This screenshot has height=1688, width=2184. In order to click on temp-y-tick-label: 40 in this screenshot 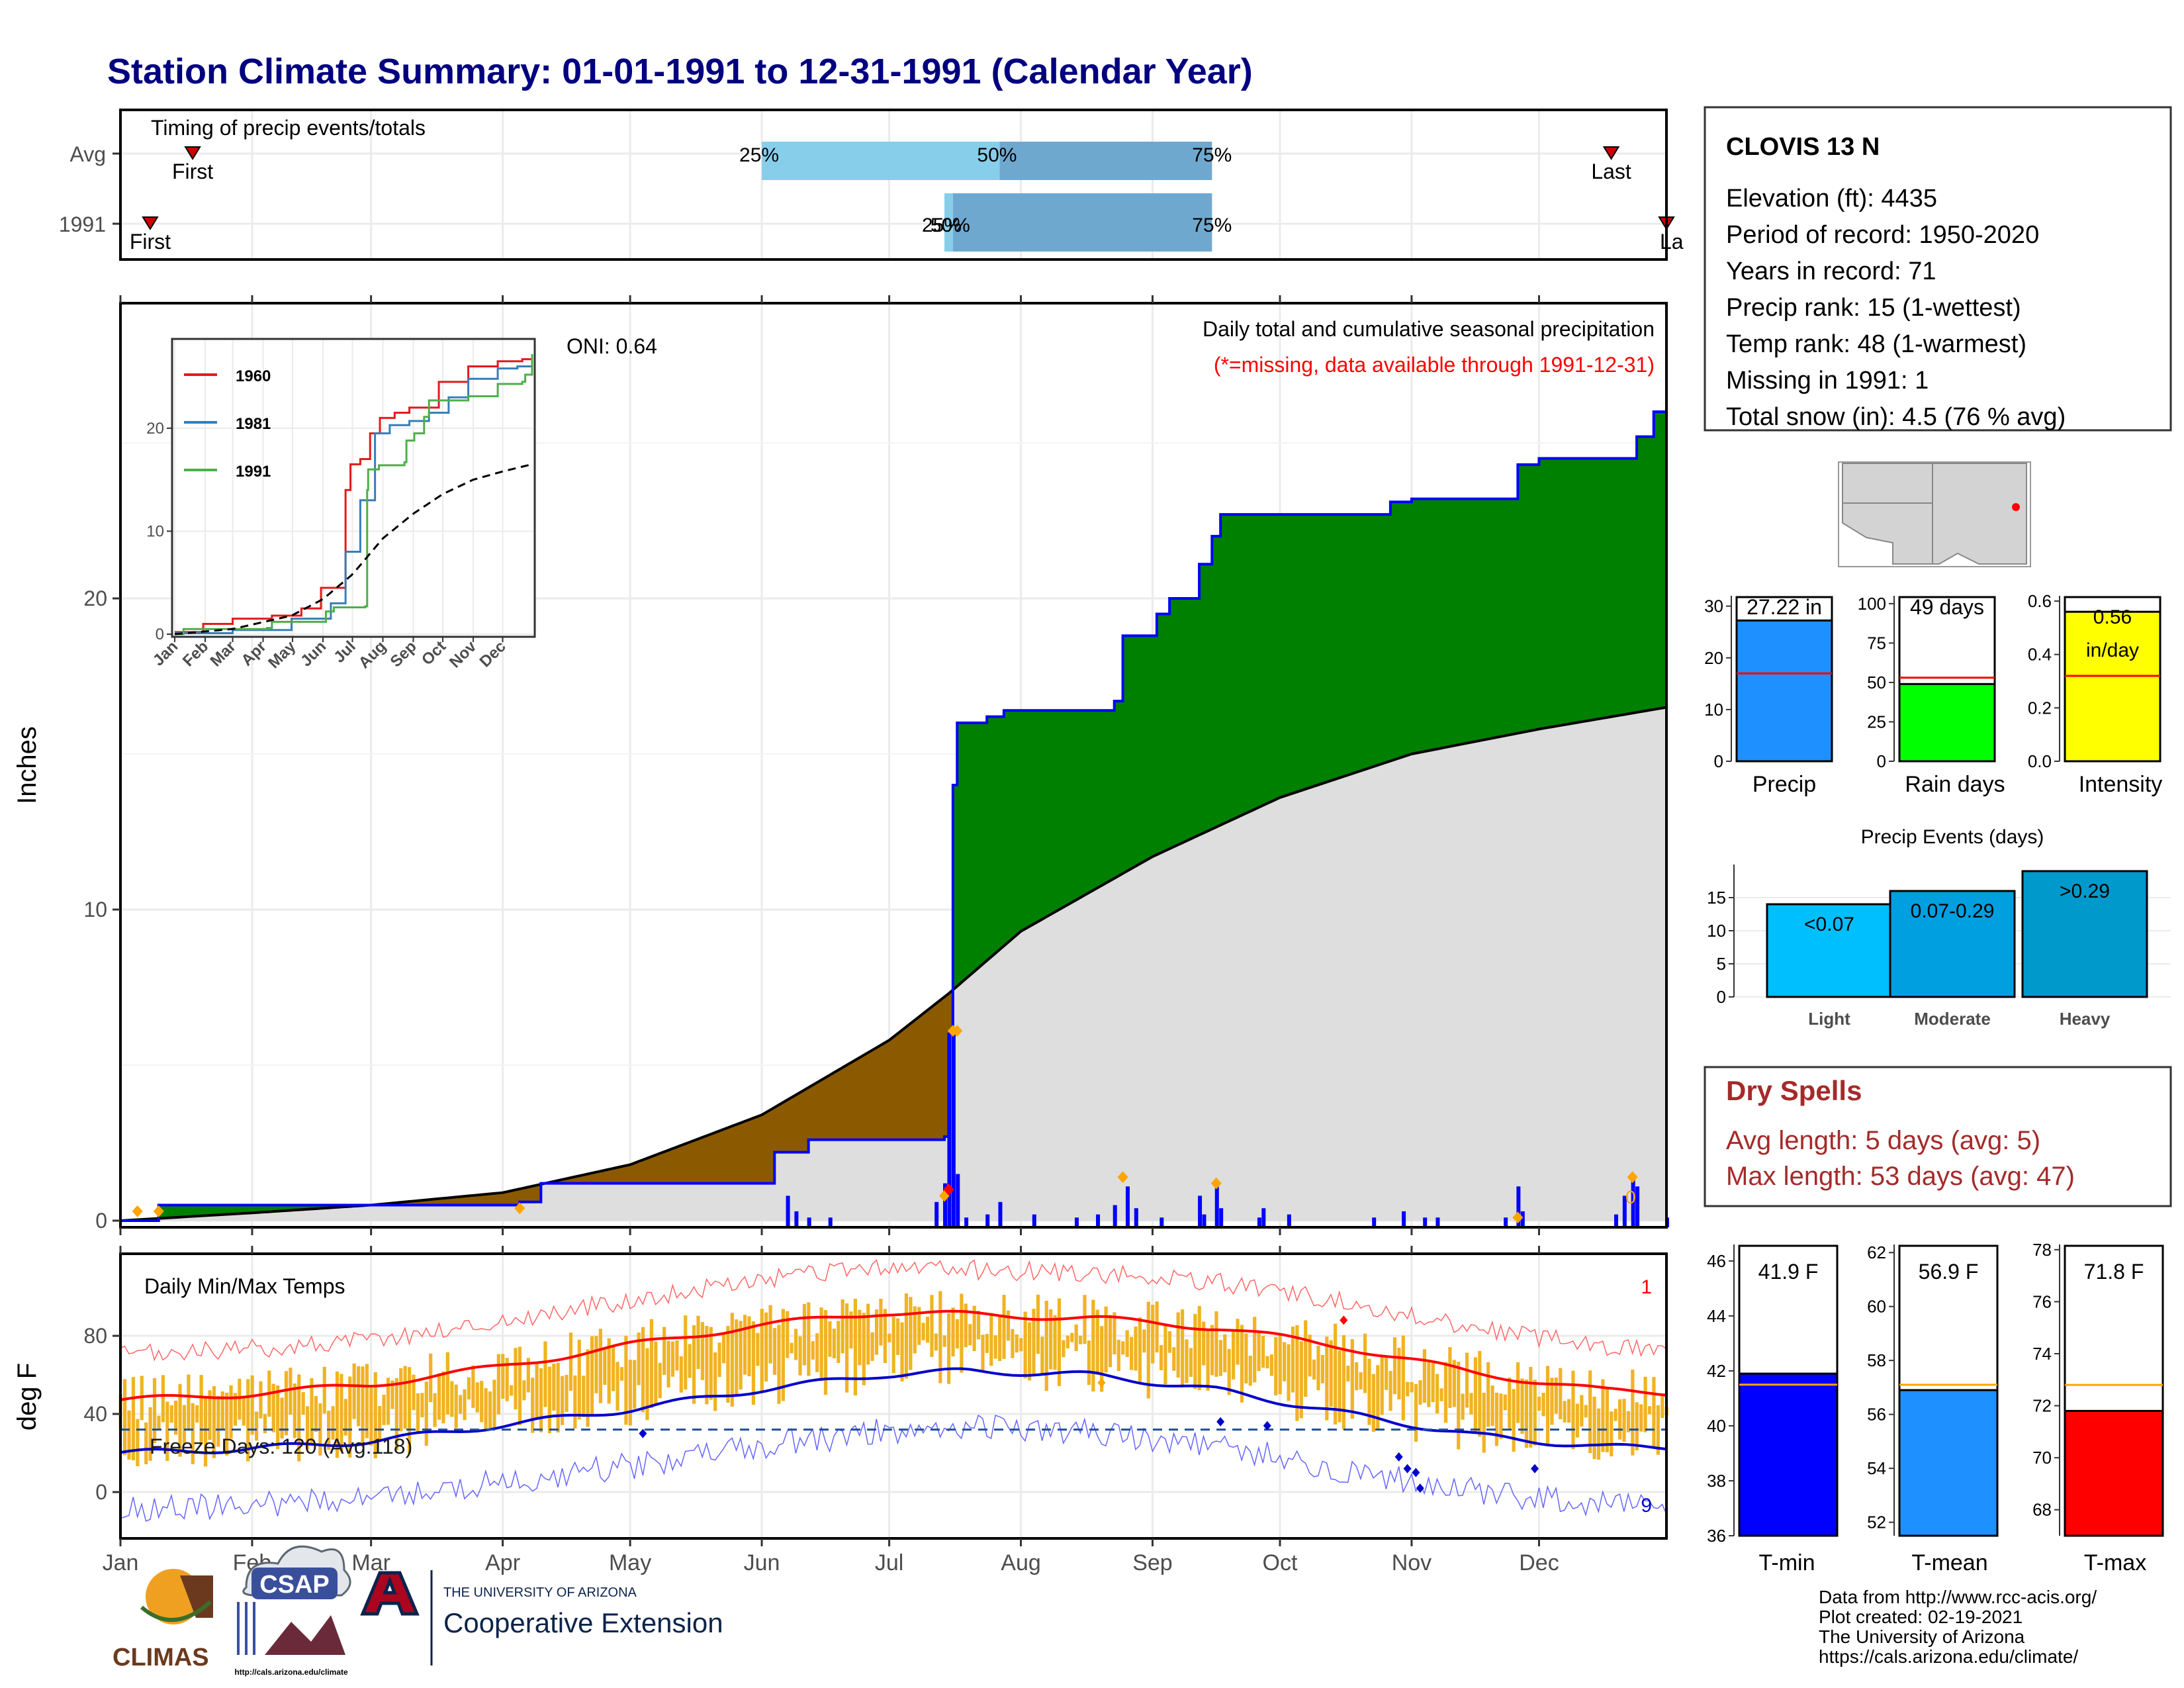, I will do `click(95, 1414)`.